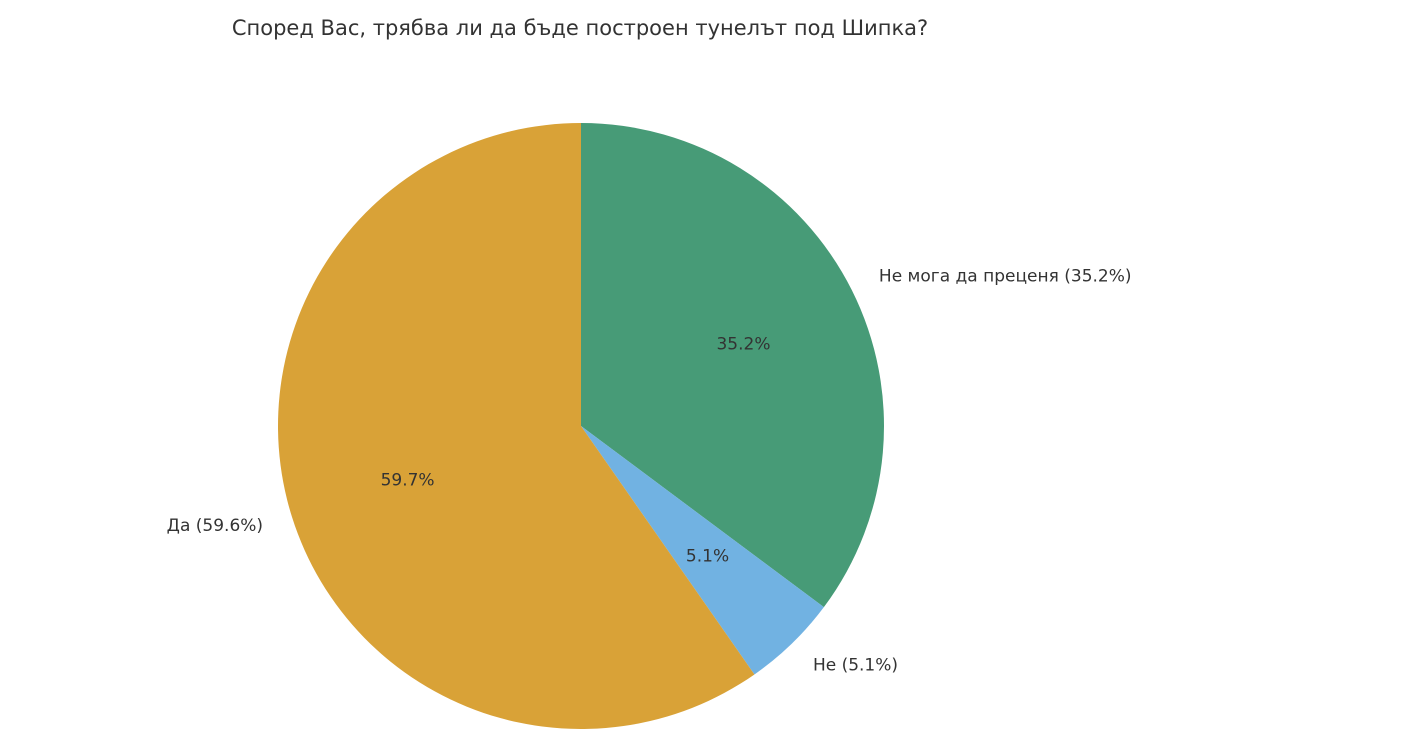 The height and width of the screenshot is (748, 1420). What do you see at coordinates (855, 665) in the screenshot?
I see `slice-category-label: Не (5.1%)` at bounding box center [855, 665].